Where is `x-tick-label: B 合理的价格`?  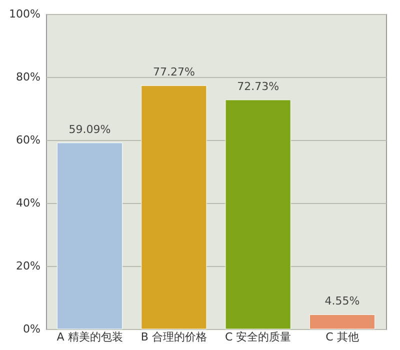 x-tick-label: B 合理的价格 is located at coordinates (173, 337).